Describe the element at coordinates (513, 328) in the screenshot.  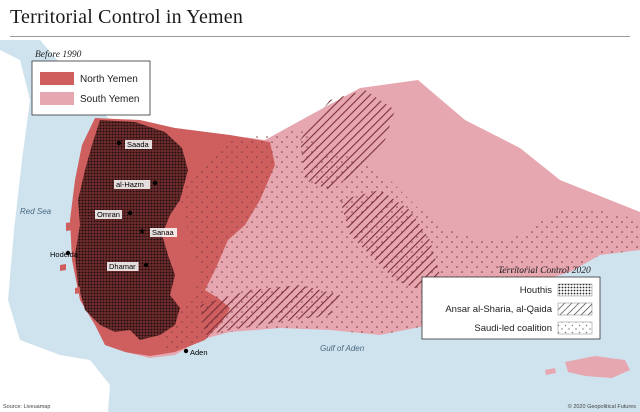
I see `legend-coalition-label: Saudi-led coalition` at that location.